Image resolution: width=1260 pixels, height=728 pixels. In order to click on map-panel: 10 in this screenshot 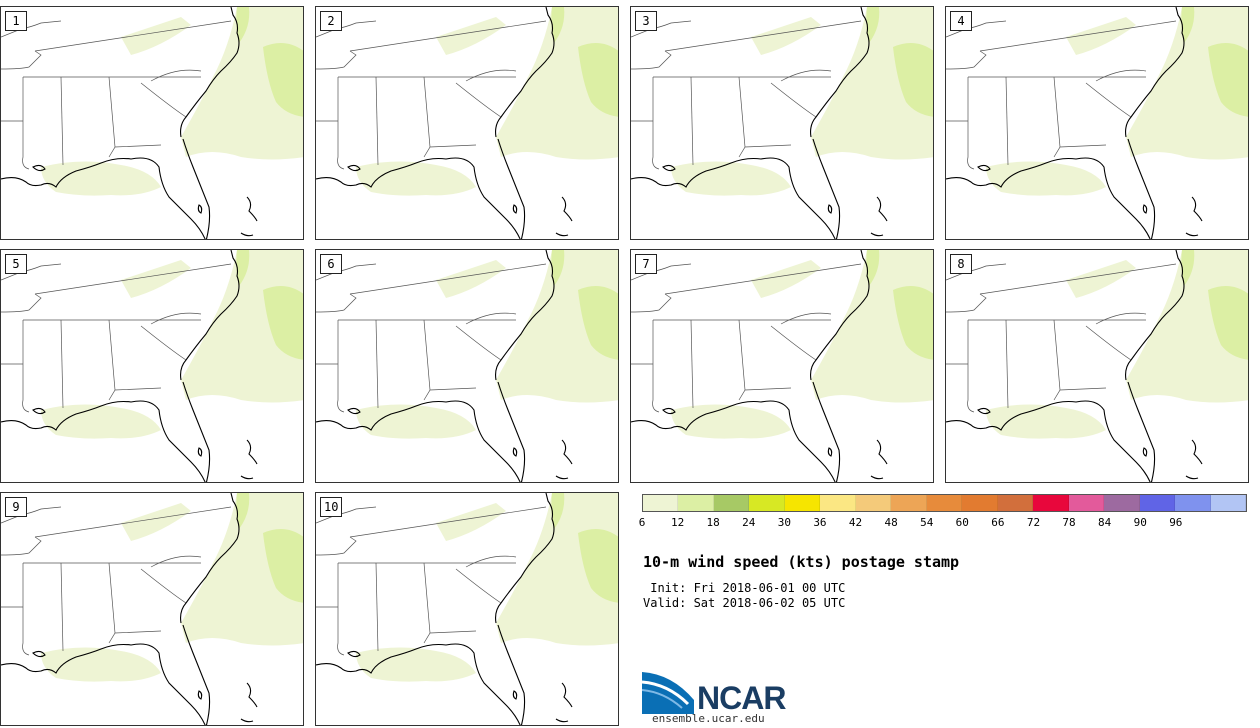, I will do `click(467, 609)`.